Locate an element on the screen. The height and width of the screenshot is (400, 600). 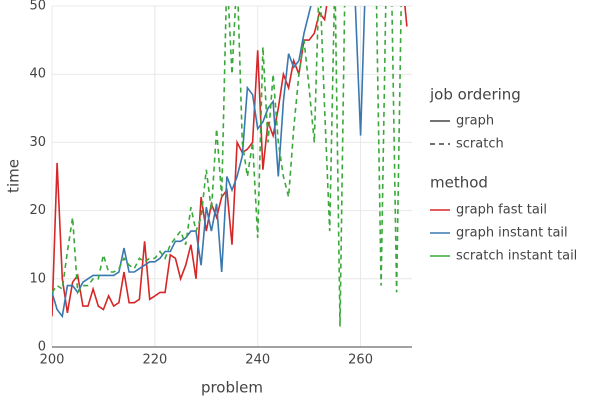
y-tick-label: 10 is located at coordinates (37, 278).